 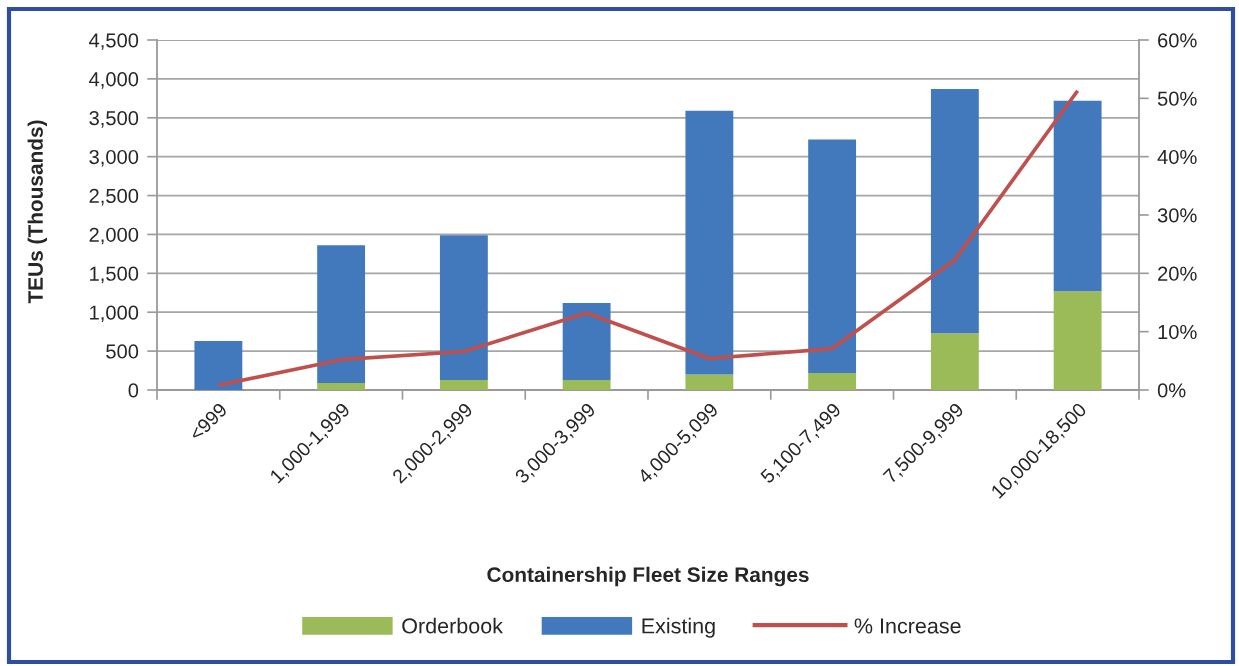 I want to click on y-tick-label: 4,000, so click(x=114, y=80).